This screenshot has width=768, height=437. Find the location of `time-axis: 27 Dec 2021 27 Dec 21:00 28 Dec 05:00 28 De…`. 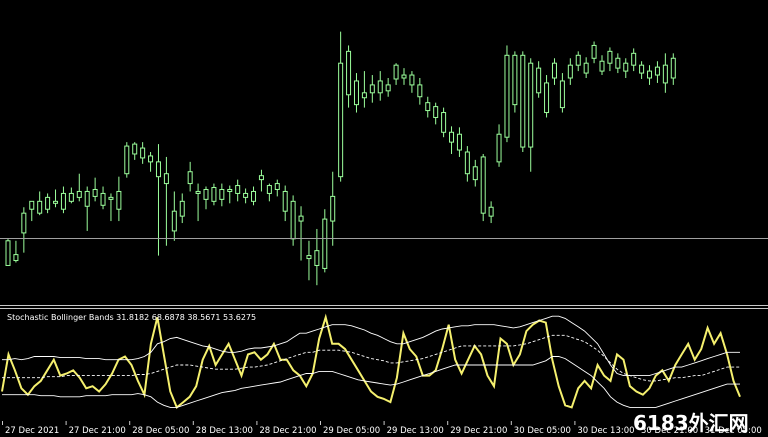

time-axis: 27 Dec 2021 27 Dec 21:00 28 Dec 05:00 28 De… is located at coordinates (382, 428).